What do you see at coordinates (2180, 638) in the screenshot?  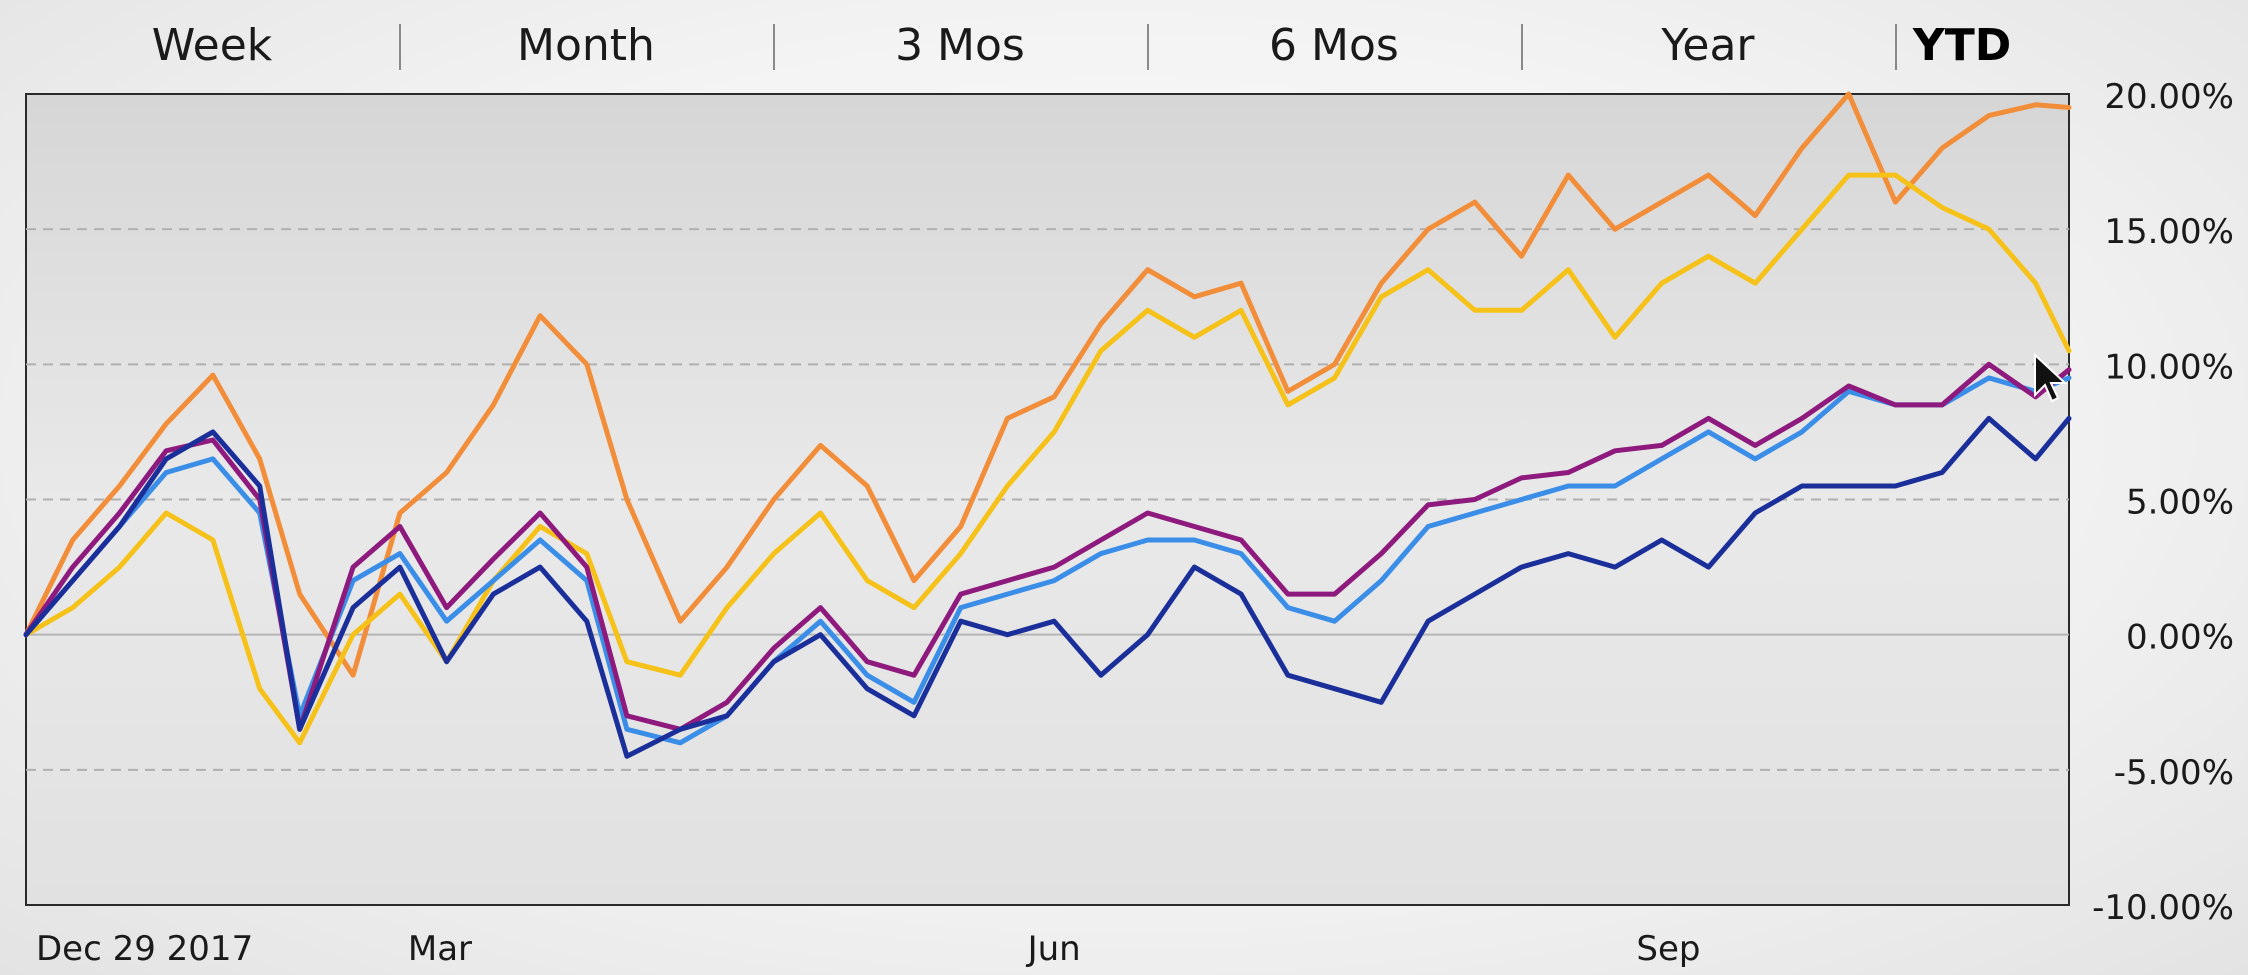 I see `y-tick-label: 0.00%` at bounding box center [2180, 638].